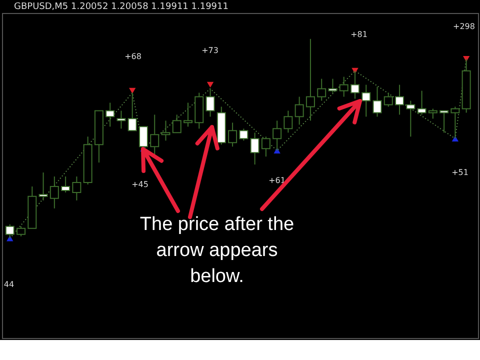 The image size is (480, 360). What do you see at coordinates (121, 7) in the screenshot?
I see `chart-title: GBPUSD,M5 1.20052 1.20058 1.19911 1.19911` at bounding box center [121, 7].